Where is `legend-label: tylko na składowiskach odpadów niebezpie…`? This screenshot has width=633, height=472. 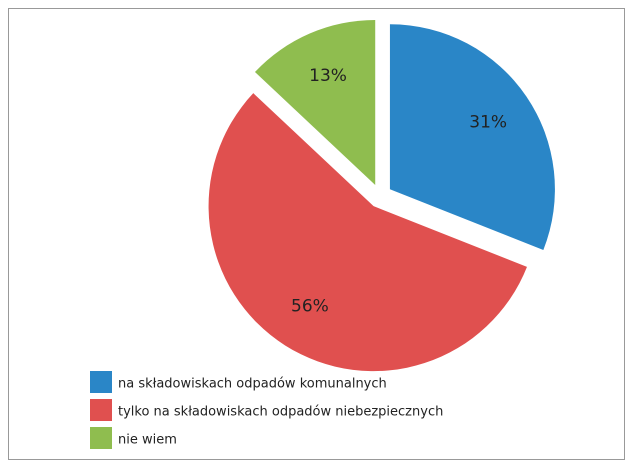
legend-label: tylko na składowiskach odpadów niebezpie… is located at coordinates (280, 412).